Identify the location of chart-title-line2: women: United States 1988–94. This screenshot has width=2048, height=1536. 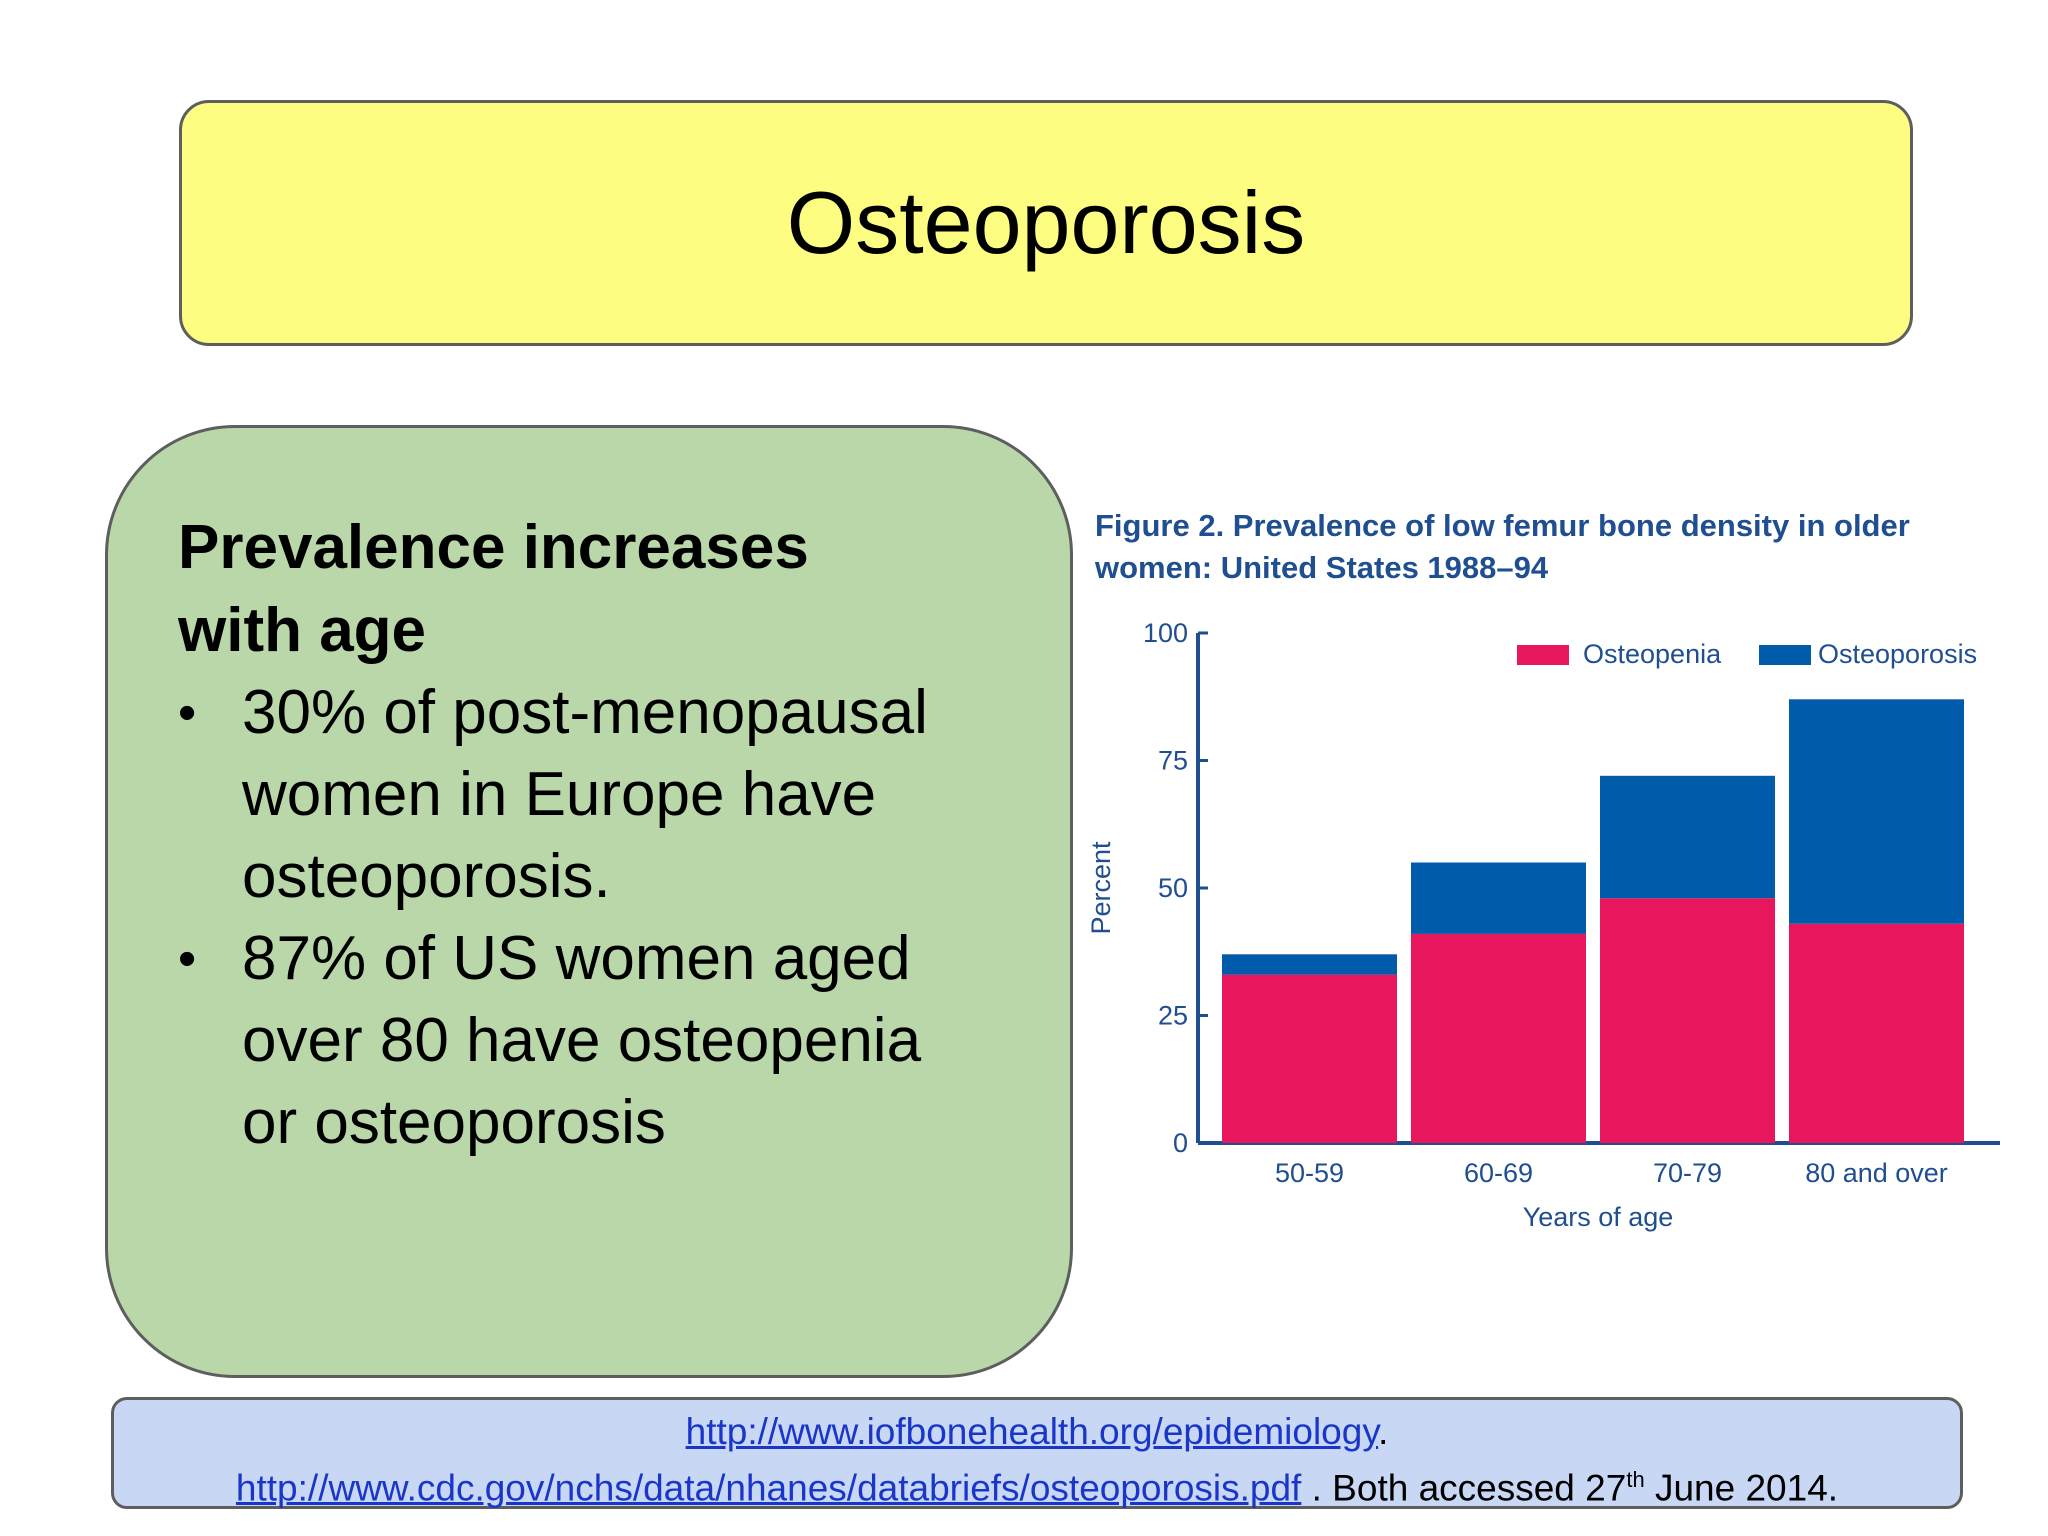
(1321, 567).